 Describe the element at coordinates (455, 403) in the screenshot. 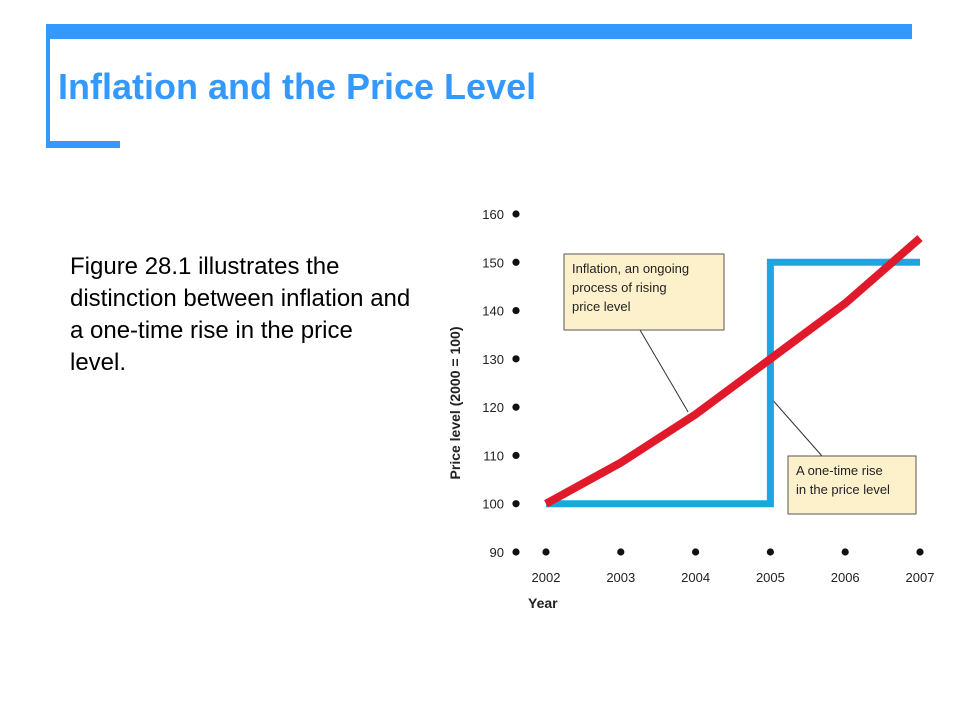

I see `y-axis-label: Price level (2000 = 100)` at that location.